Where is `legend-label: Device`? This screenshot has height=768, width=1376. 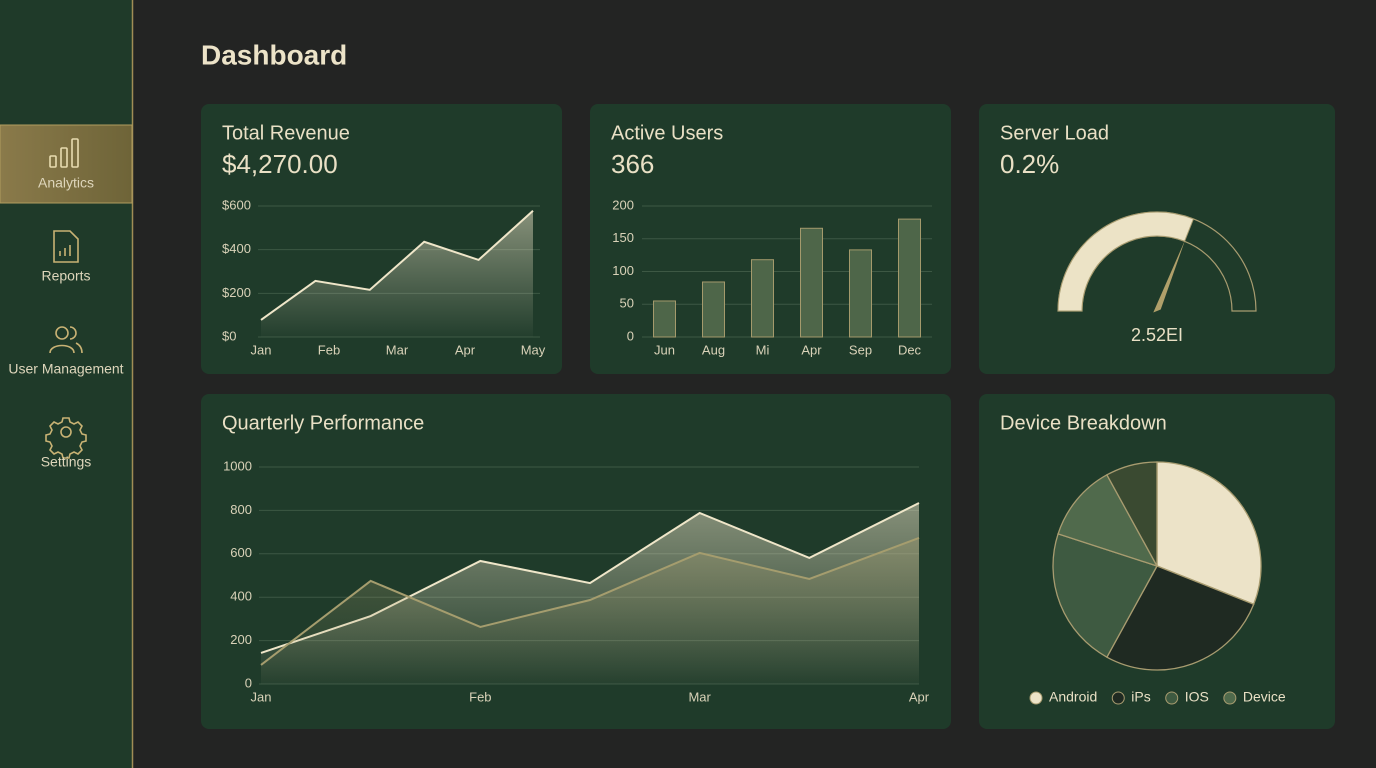 legend-label: Device is located at coordinates (1264, 697).